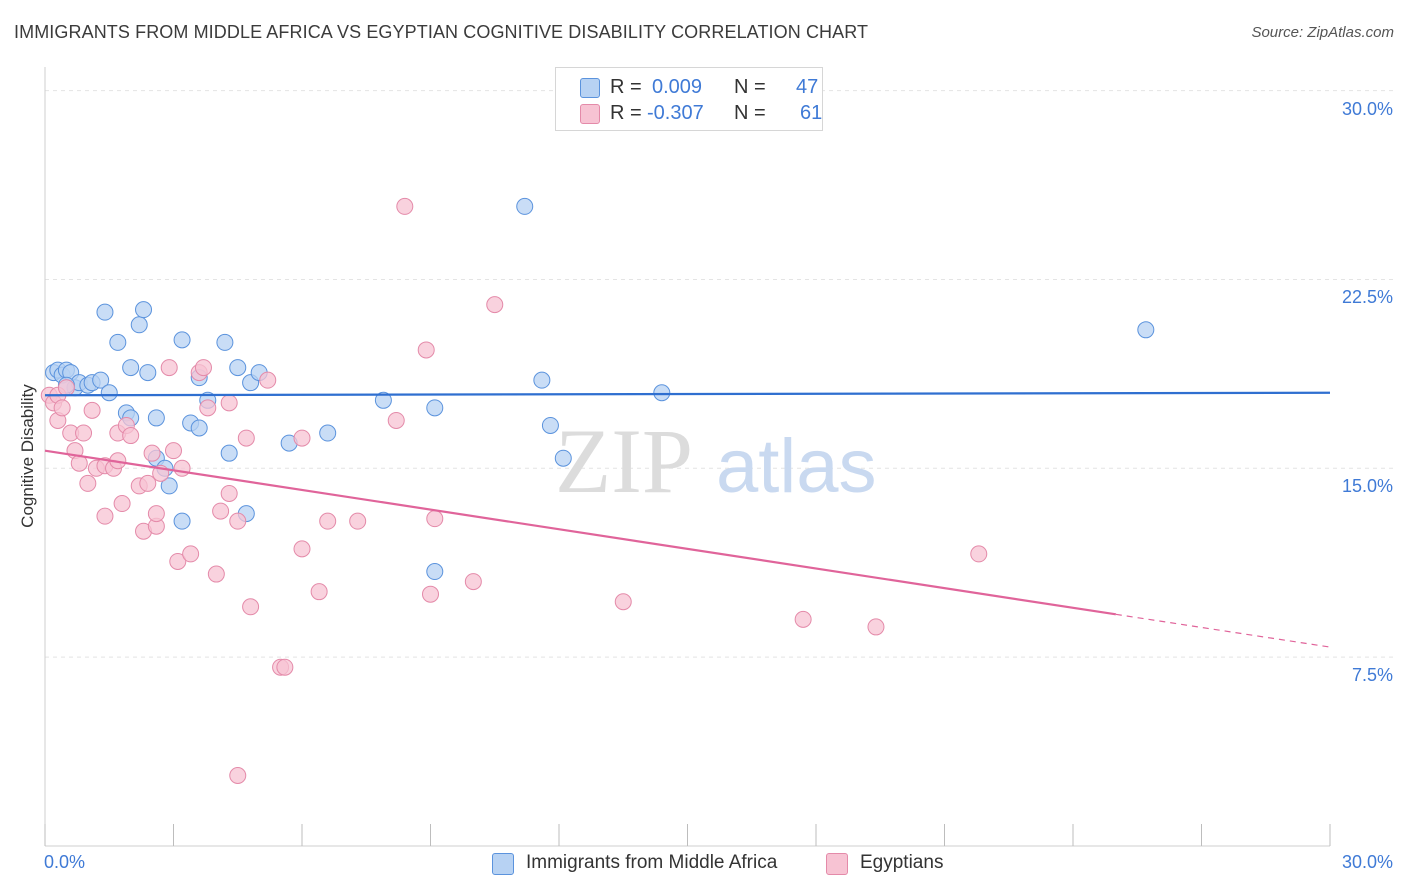  What do you see at coordinates (624, 461) in the screenshot?
I see `watermark-zip: ZIP` at bounding box center [624, 461].